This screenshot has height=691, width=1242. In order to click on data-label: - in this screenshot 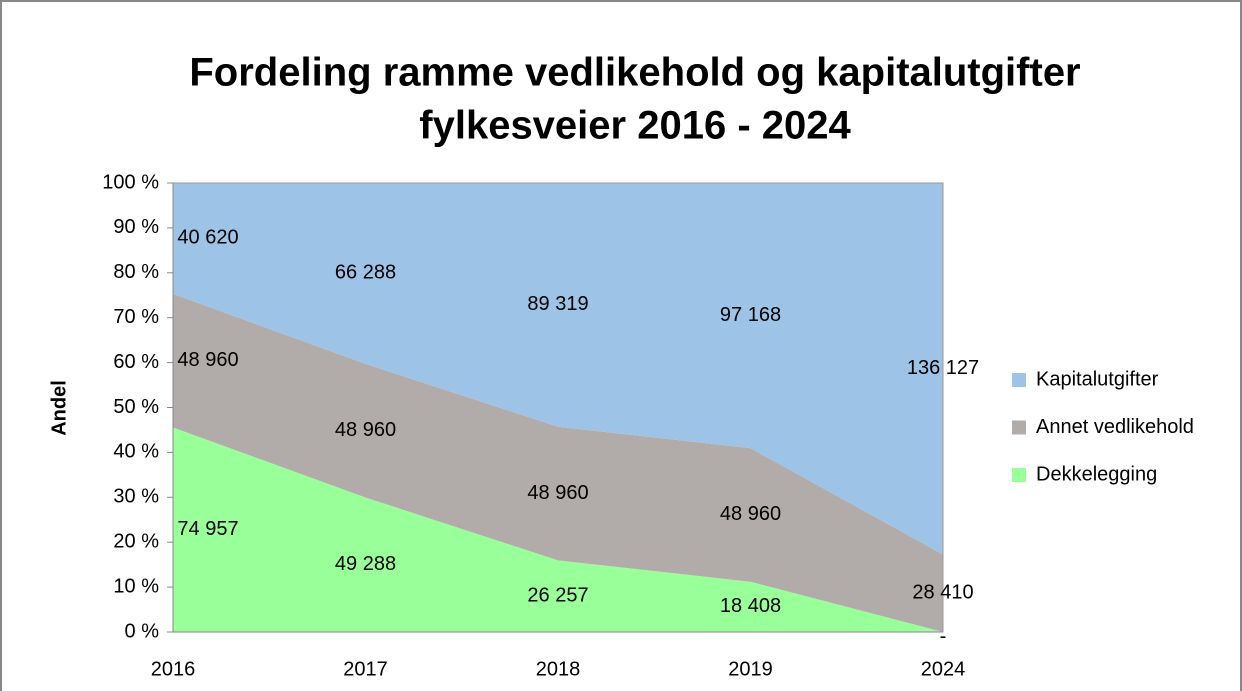, I will do `click(943, 636)`.